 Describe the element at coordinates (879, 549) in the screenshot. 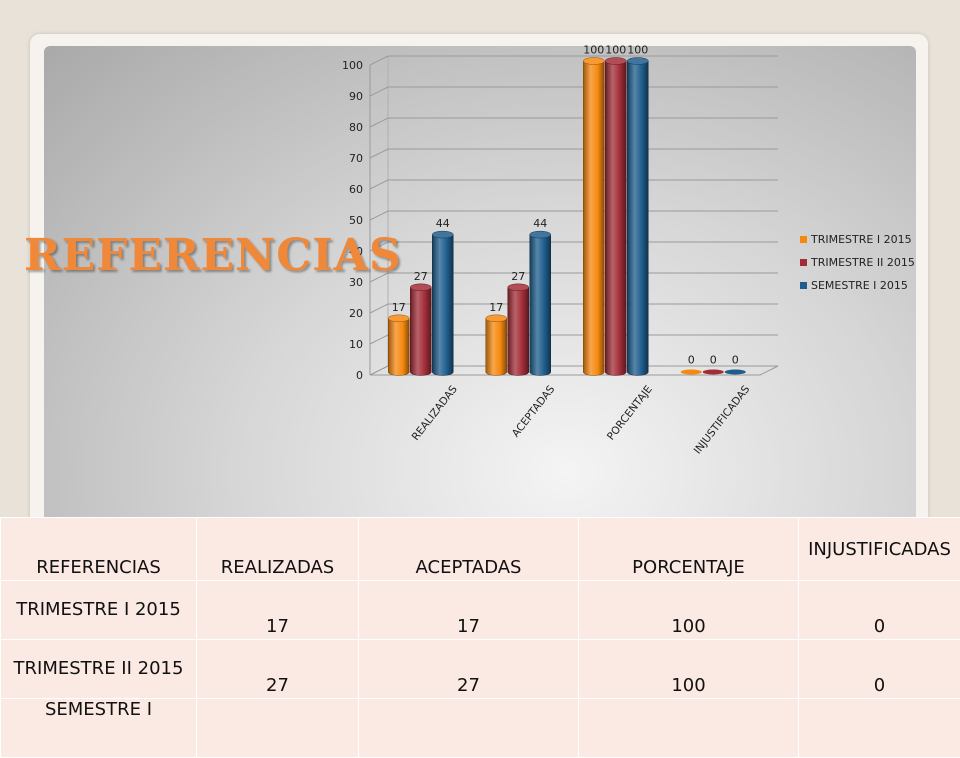

I see `table-header-cell: INJUSTIFICADAS` at that location.